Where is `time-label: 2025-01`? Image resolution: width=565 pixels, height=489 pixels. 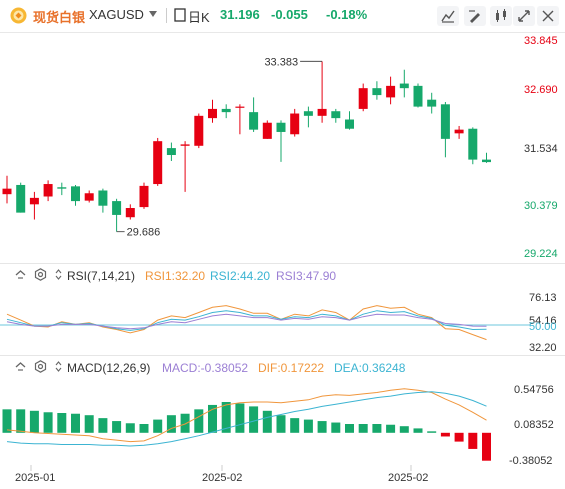
time-label: 2025-01 is located at coordinates (35, 478).